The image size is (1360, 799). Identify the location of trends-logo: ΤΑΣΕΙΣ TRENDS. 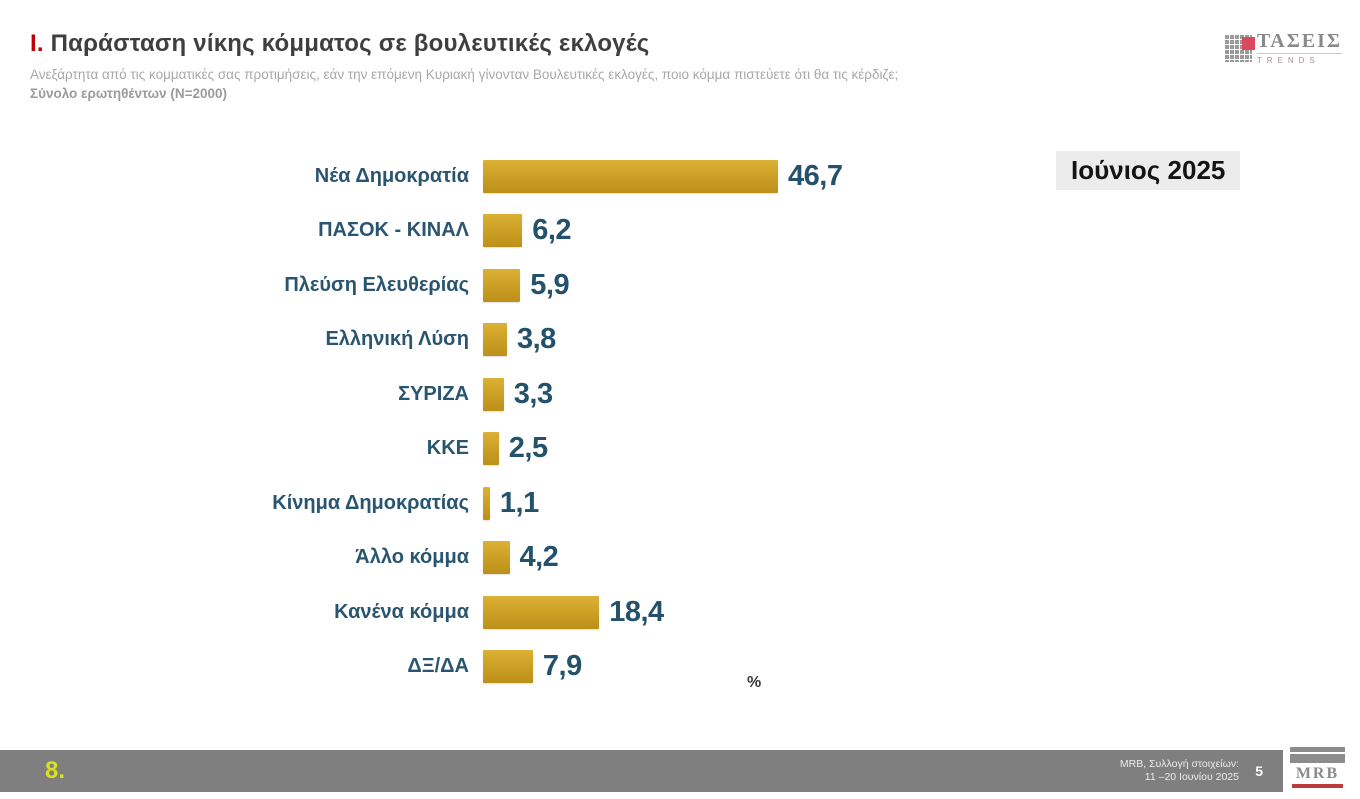
(1282, 47).